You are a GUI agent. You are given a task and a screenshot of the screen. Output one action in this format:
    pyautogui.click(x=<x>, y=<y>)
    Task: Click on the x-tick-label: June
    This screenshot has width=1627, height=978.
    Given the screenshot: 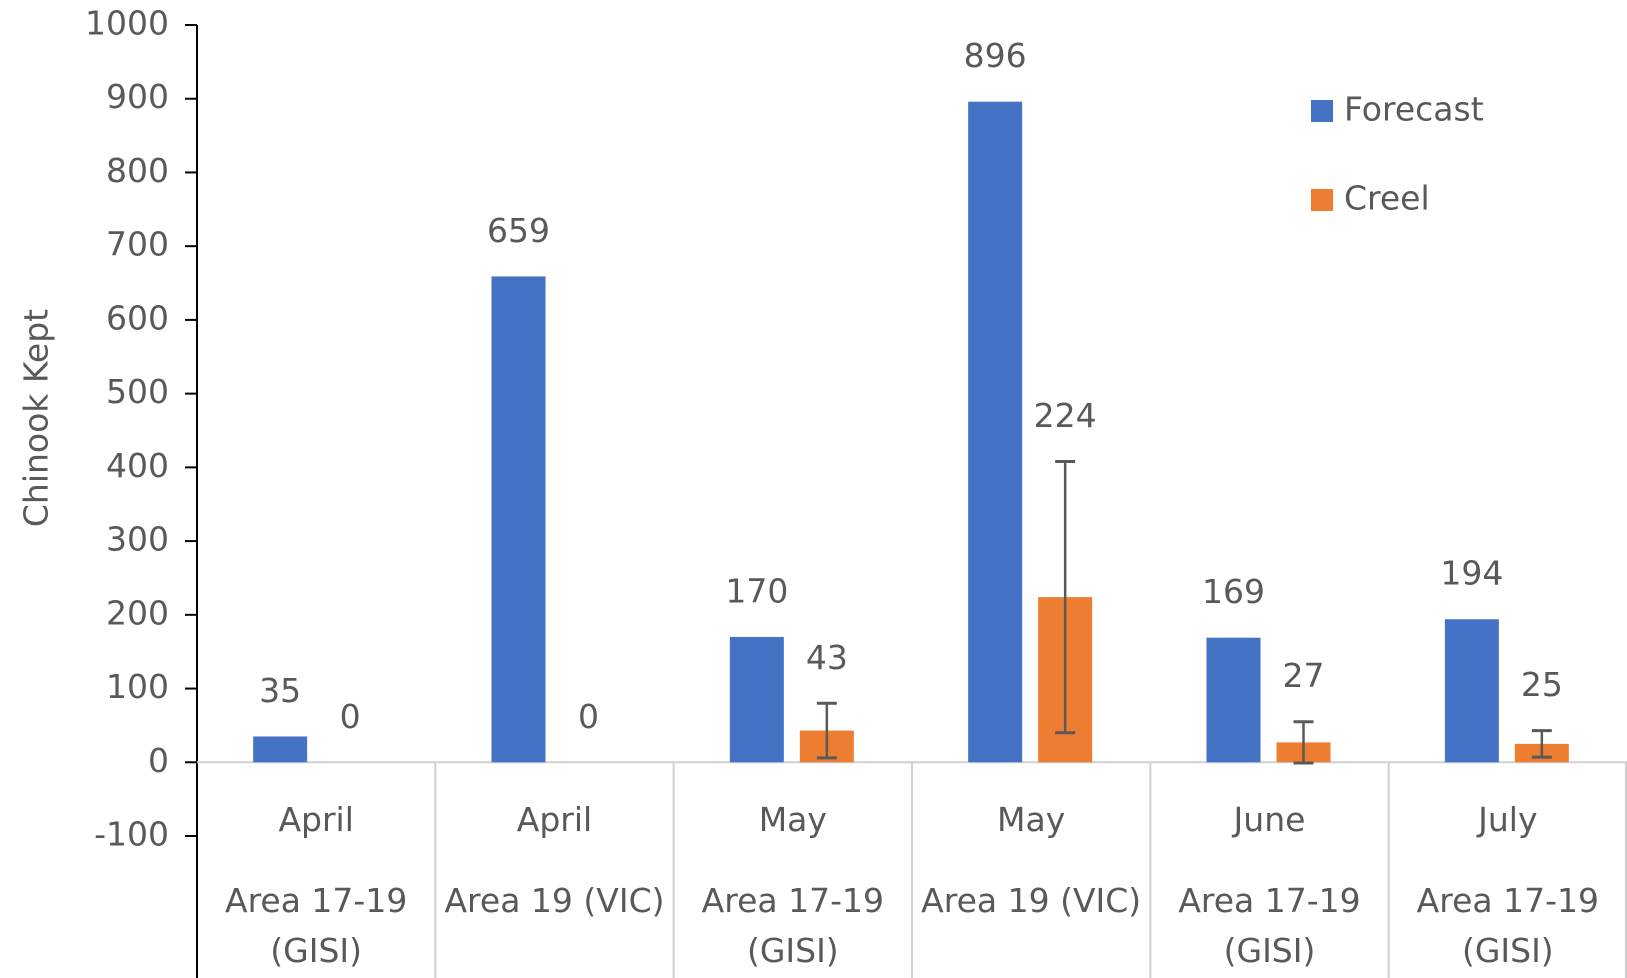 What is the action you would take?
    pyautogui.click(x=1269, y=819)
    